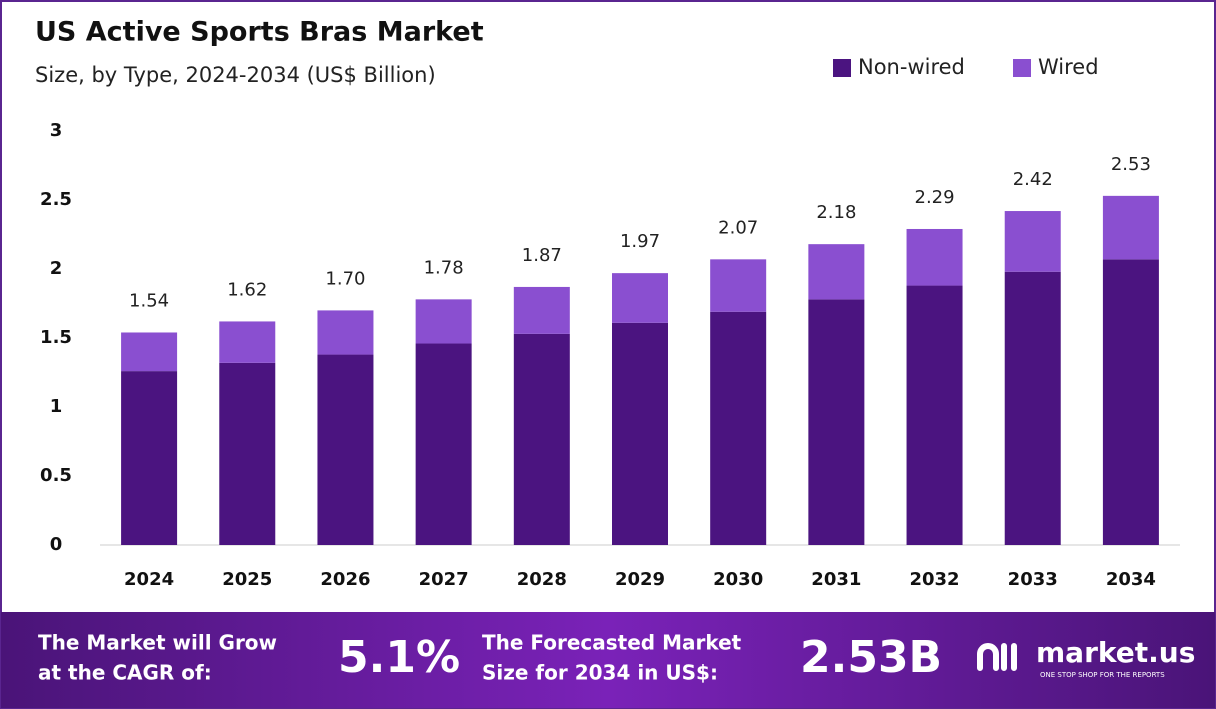  Describe the element at coordinates (247, 289) in the screenshot. I see `total-label: 1.62` at that location.